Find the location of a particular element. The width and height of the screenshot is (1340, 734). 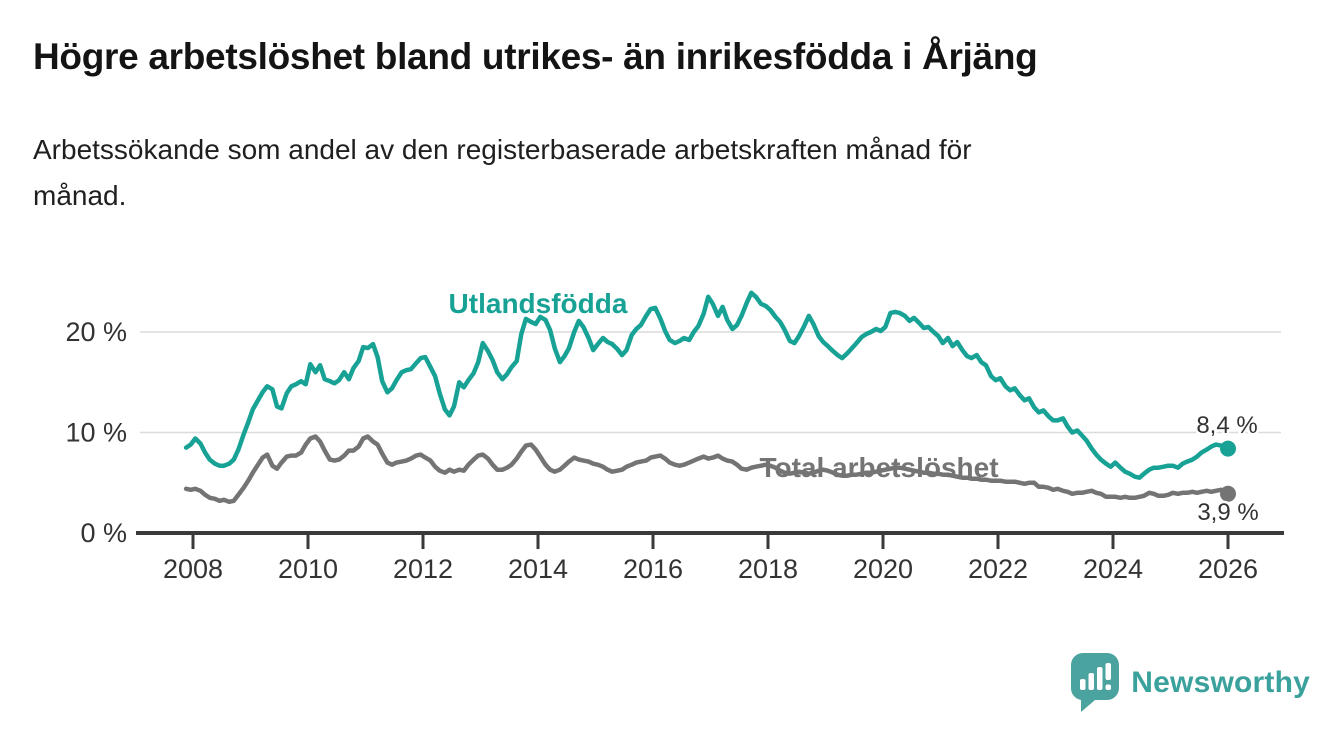

series-label-total-arbetsloshet: Total arbetslöshet is located at coordinates (878, 467).